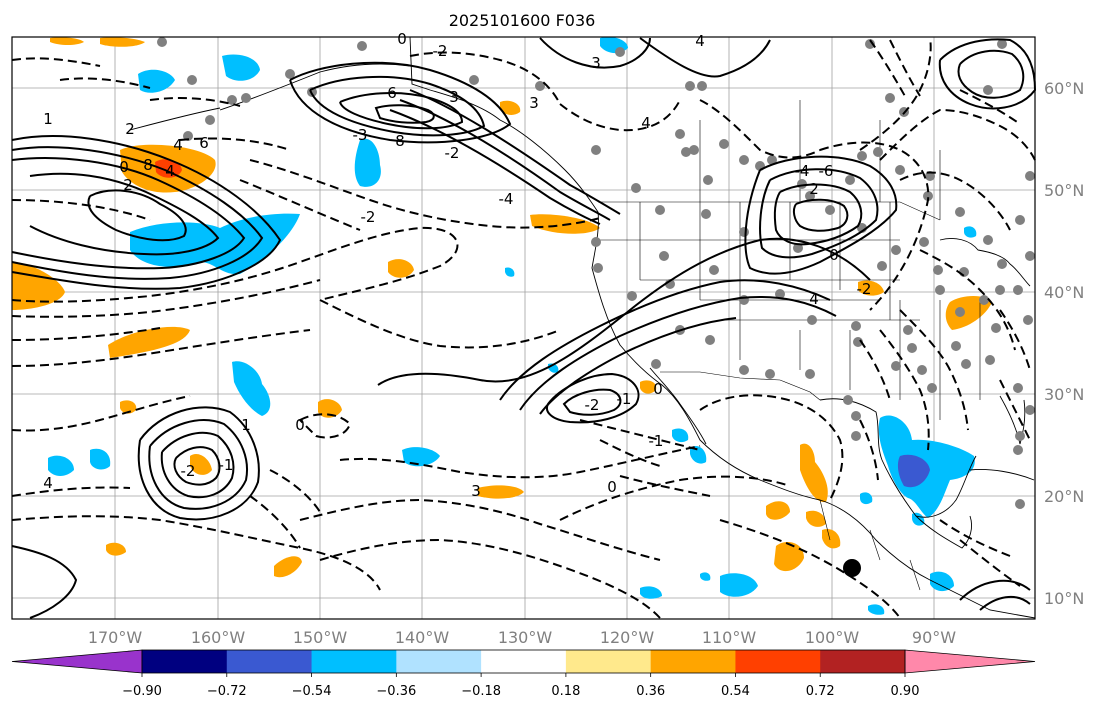 The image size is (1105, 712). I want to click on latitude-tick-label: 20°N, so click(1064, 496).